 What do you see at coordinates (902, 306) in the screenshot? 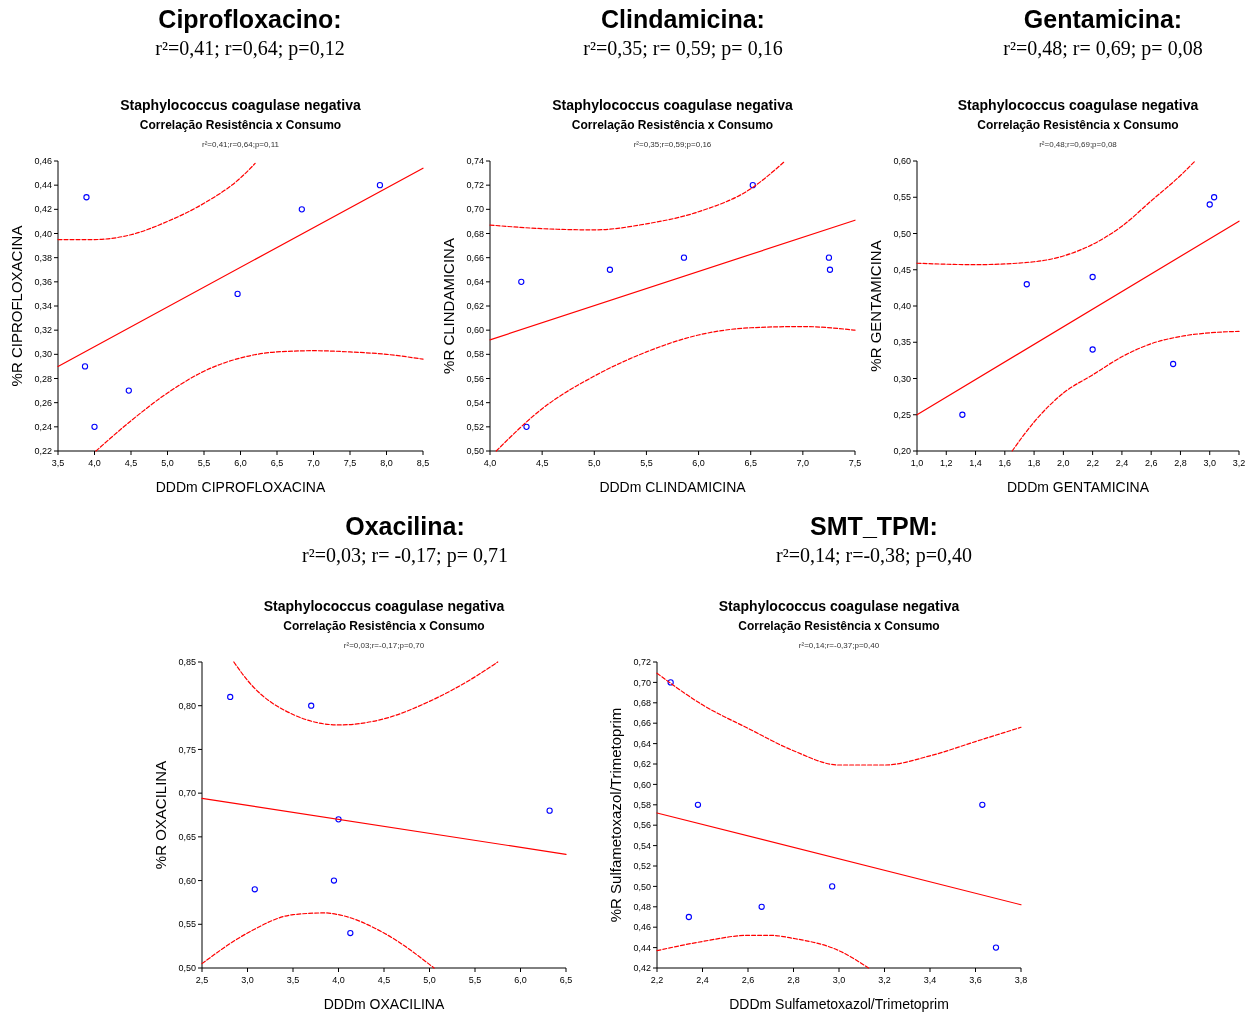
I see `y-tick-label: 0,40` at bounding box center [902, 306].